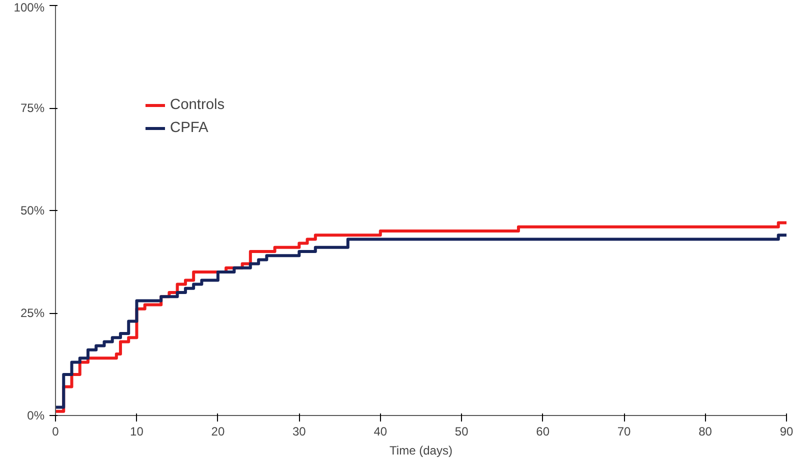 This screenshot has width=801, height=460. I want to click on x-tick-label: 30, so click(299, 431).